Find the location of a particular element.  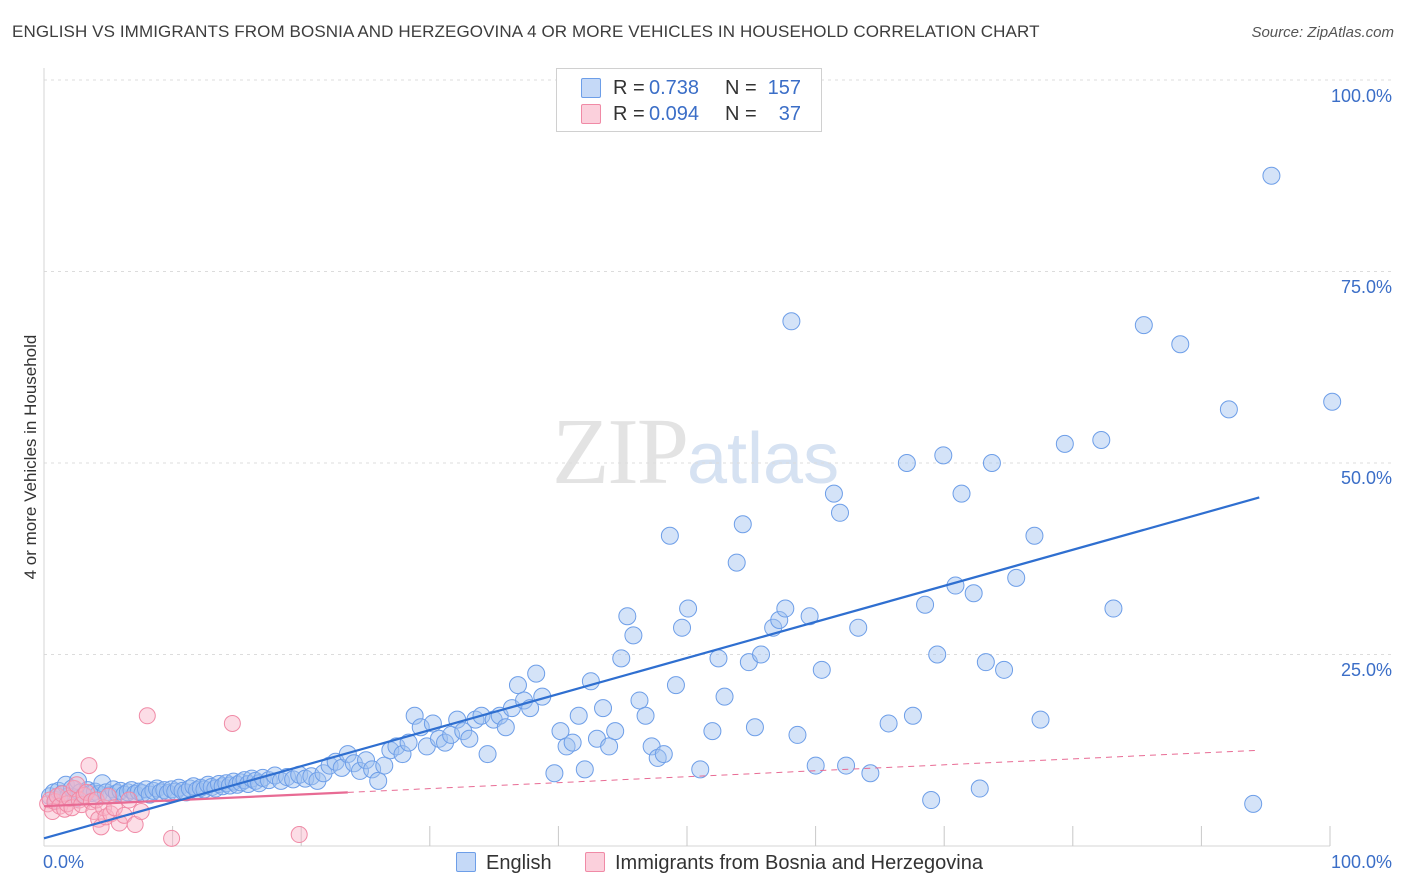

x-tick-label: 0.0% is located at coordinates (64, 862).